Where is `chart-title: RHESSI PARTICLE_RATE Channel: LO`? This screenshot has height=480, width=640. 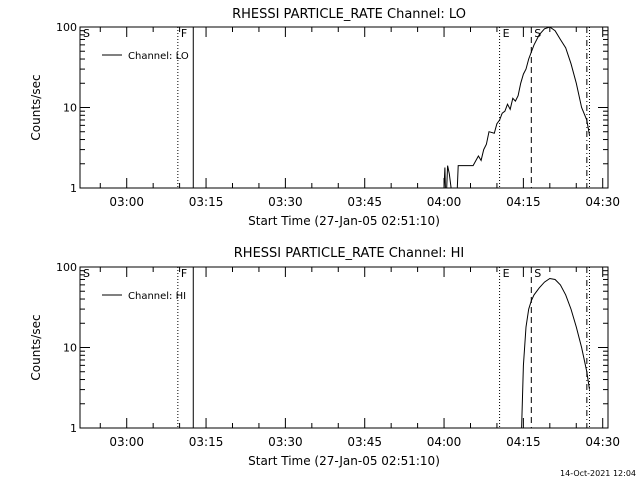 chart-title: RHESSI PARTICLE_RATE Channel: LO is located at coordinates (349, 14).